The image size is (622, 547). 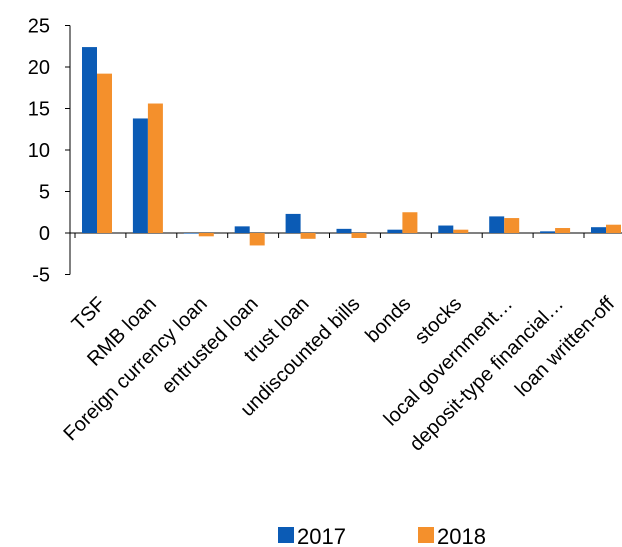 What do you see at coordinates (286, 535) in the screenshot?
I see `legend-swatch-2017` at bounding box center [286, 535].